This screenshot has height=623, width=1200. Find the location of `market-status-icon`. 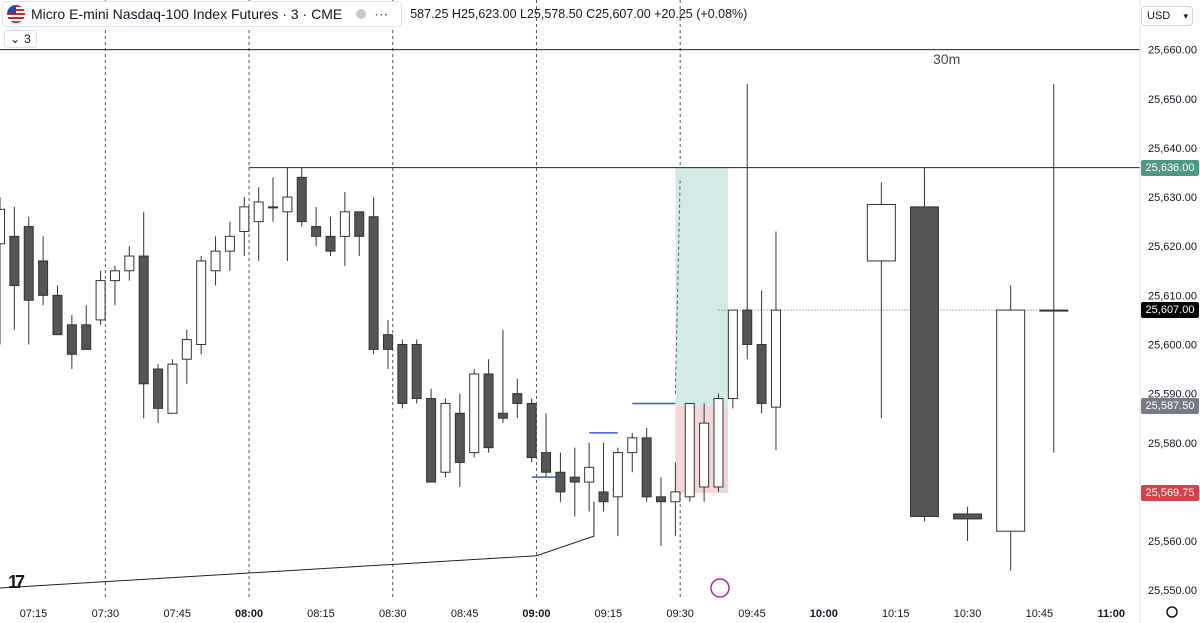

market-status-icon is located at coordinates (361, 14).